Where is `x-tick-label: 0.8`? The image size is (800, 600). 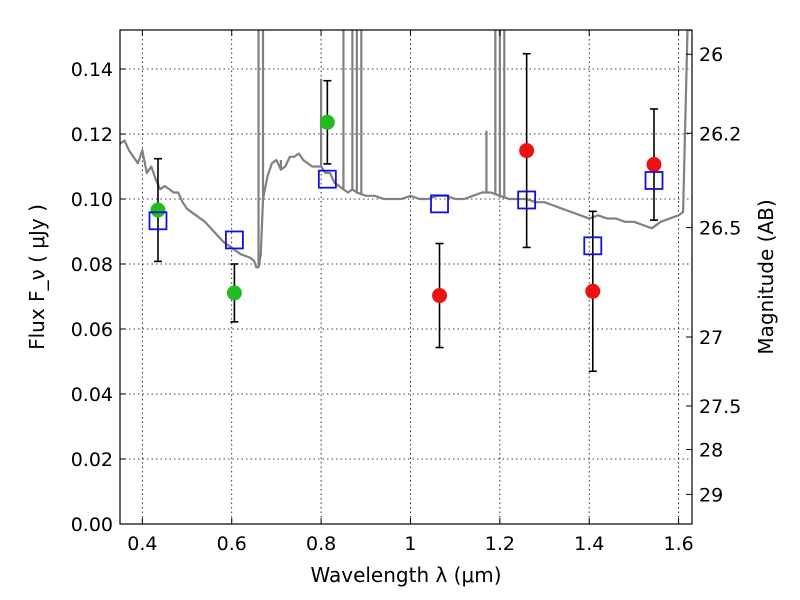
x-tick-label: 0.8 is located at coordinates (321, 544).